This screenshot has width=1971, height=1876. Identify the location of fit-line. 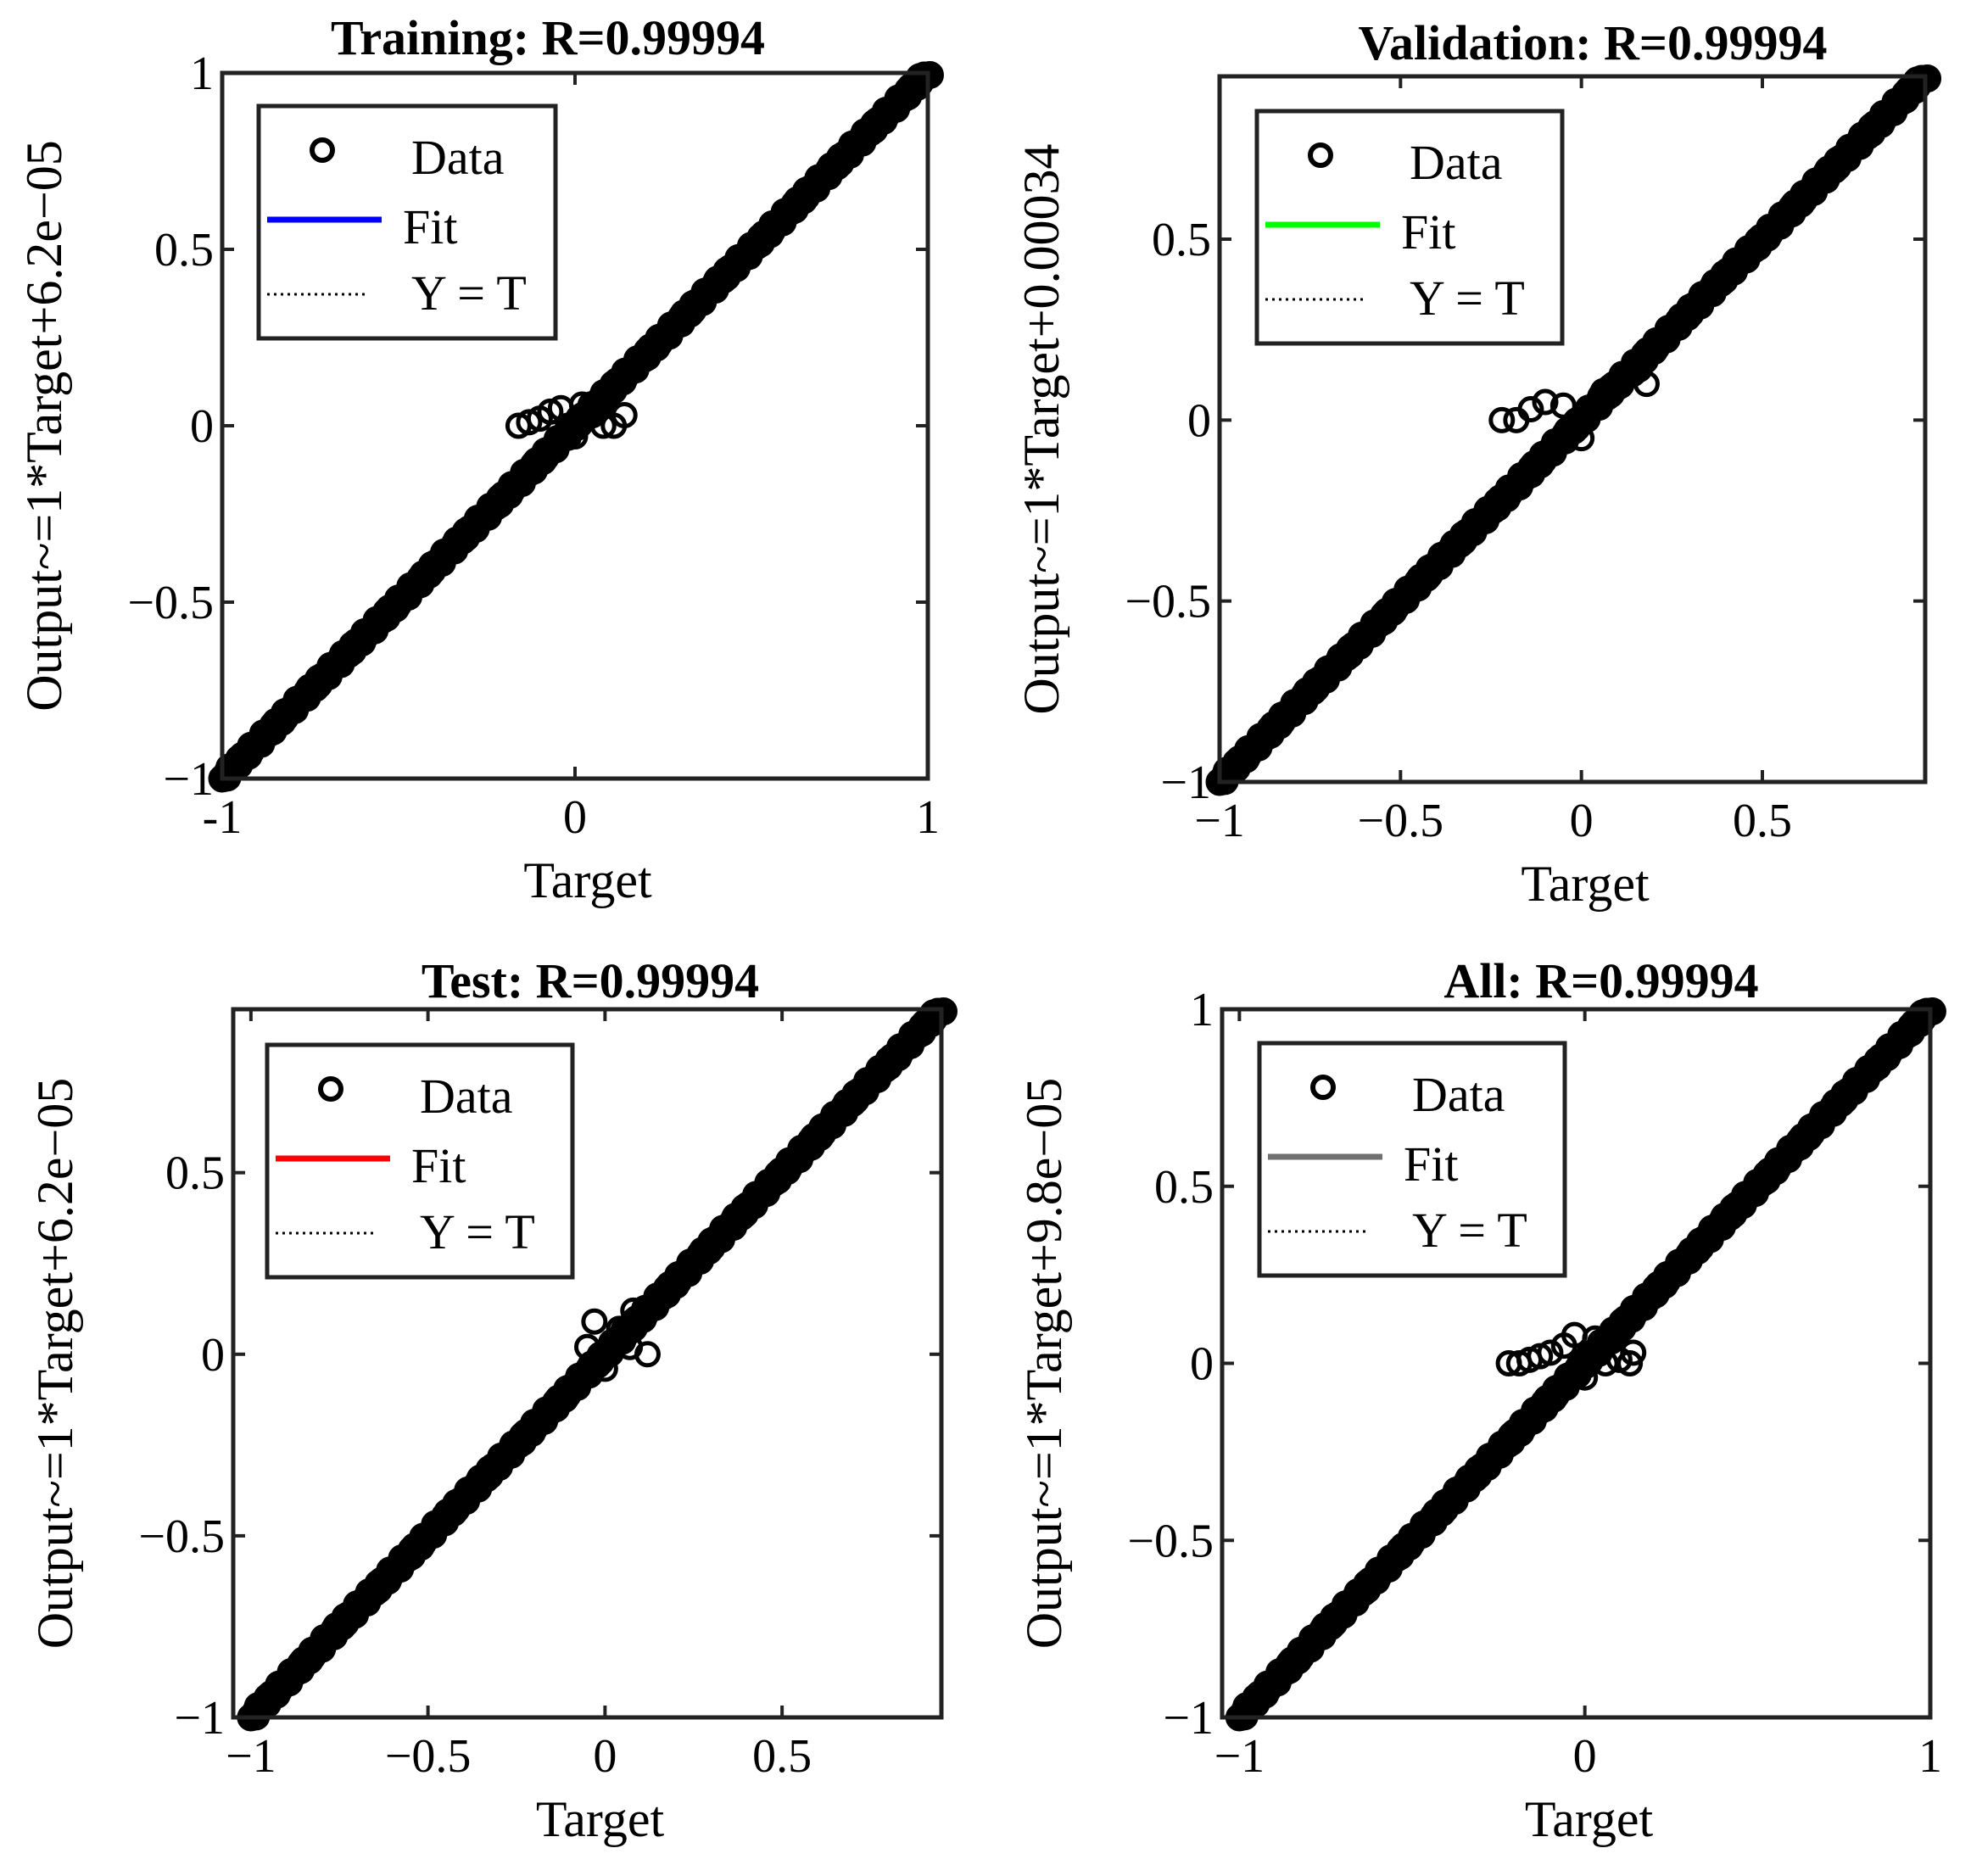
(1585, 1363).